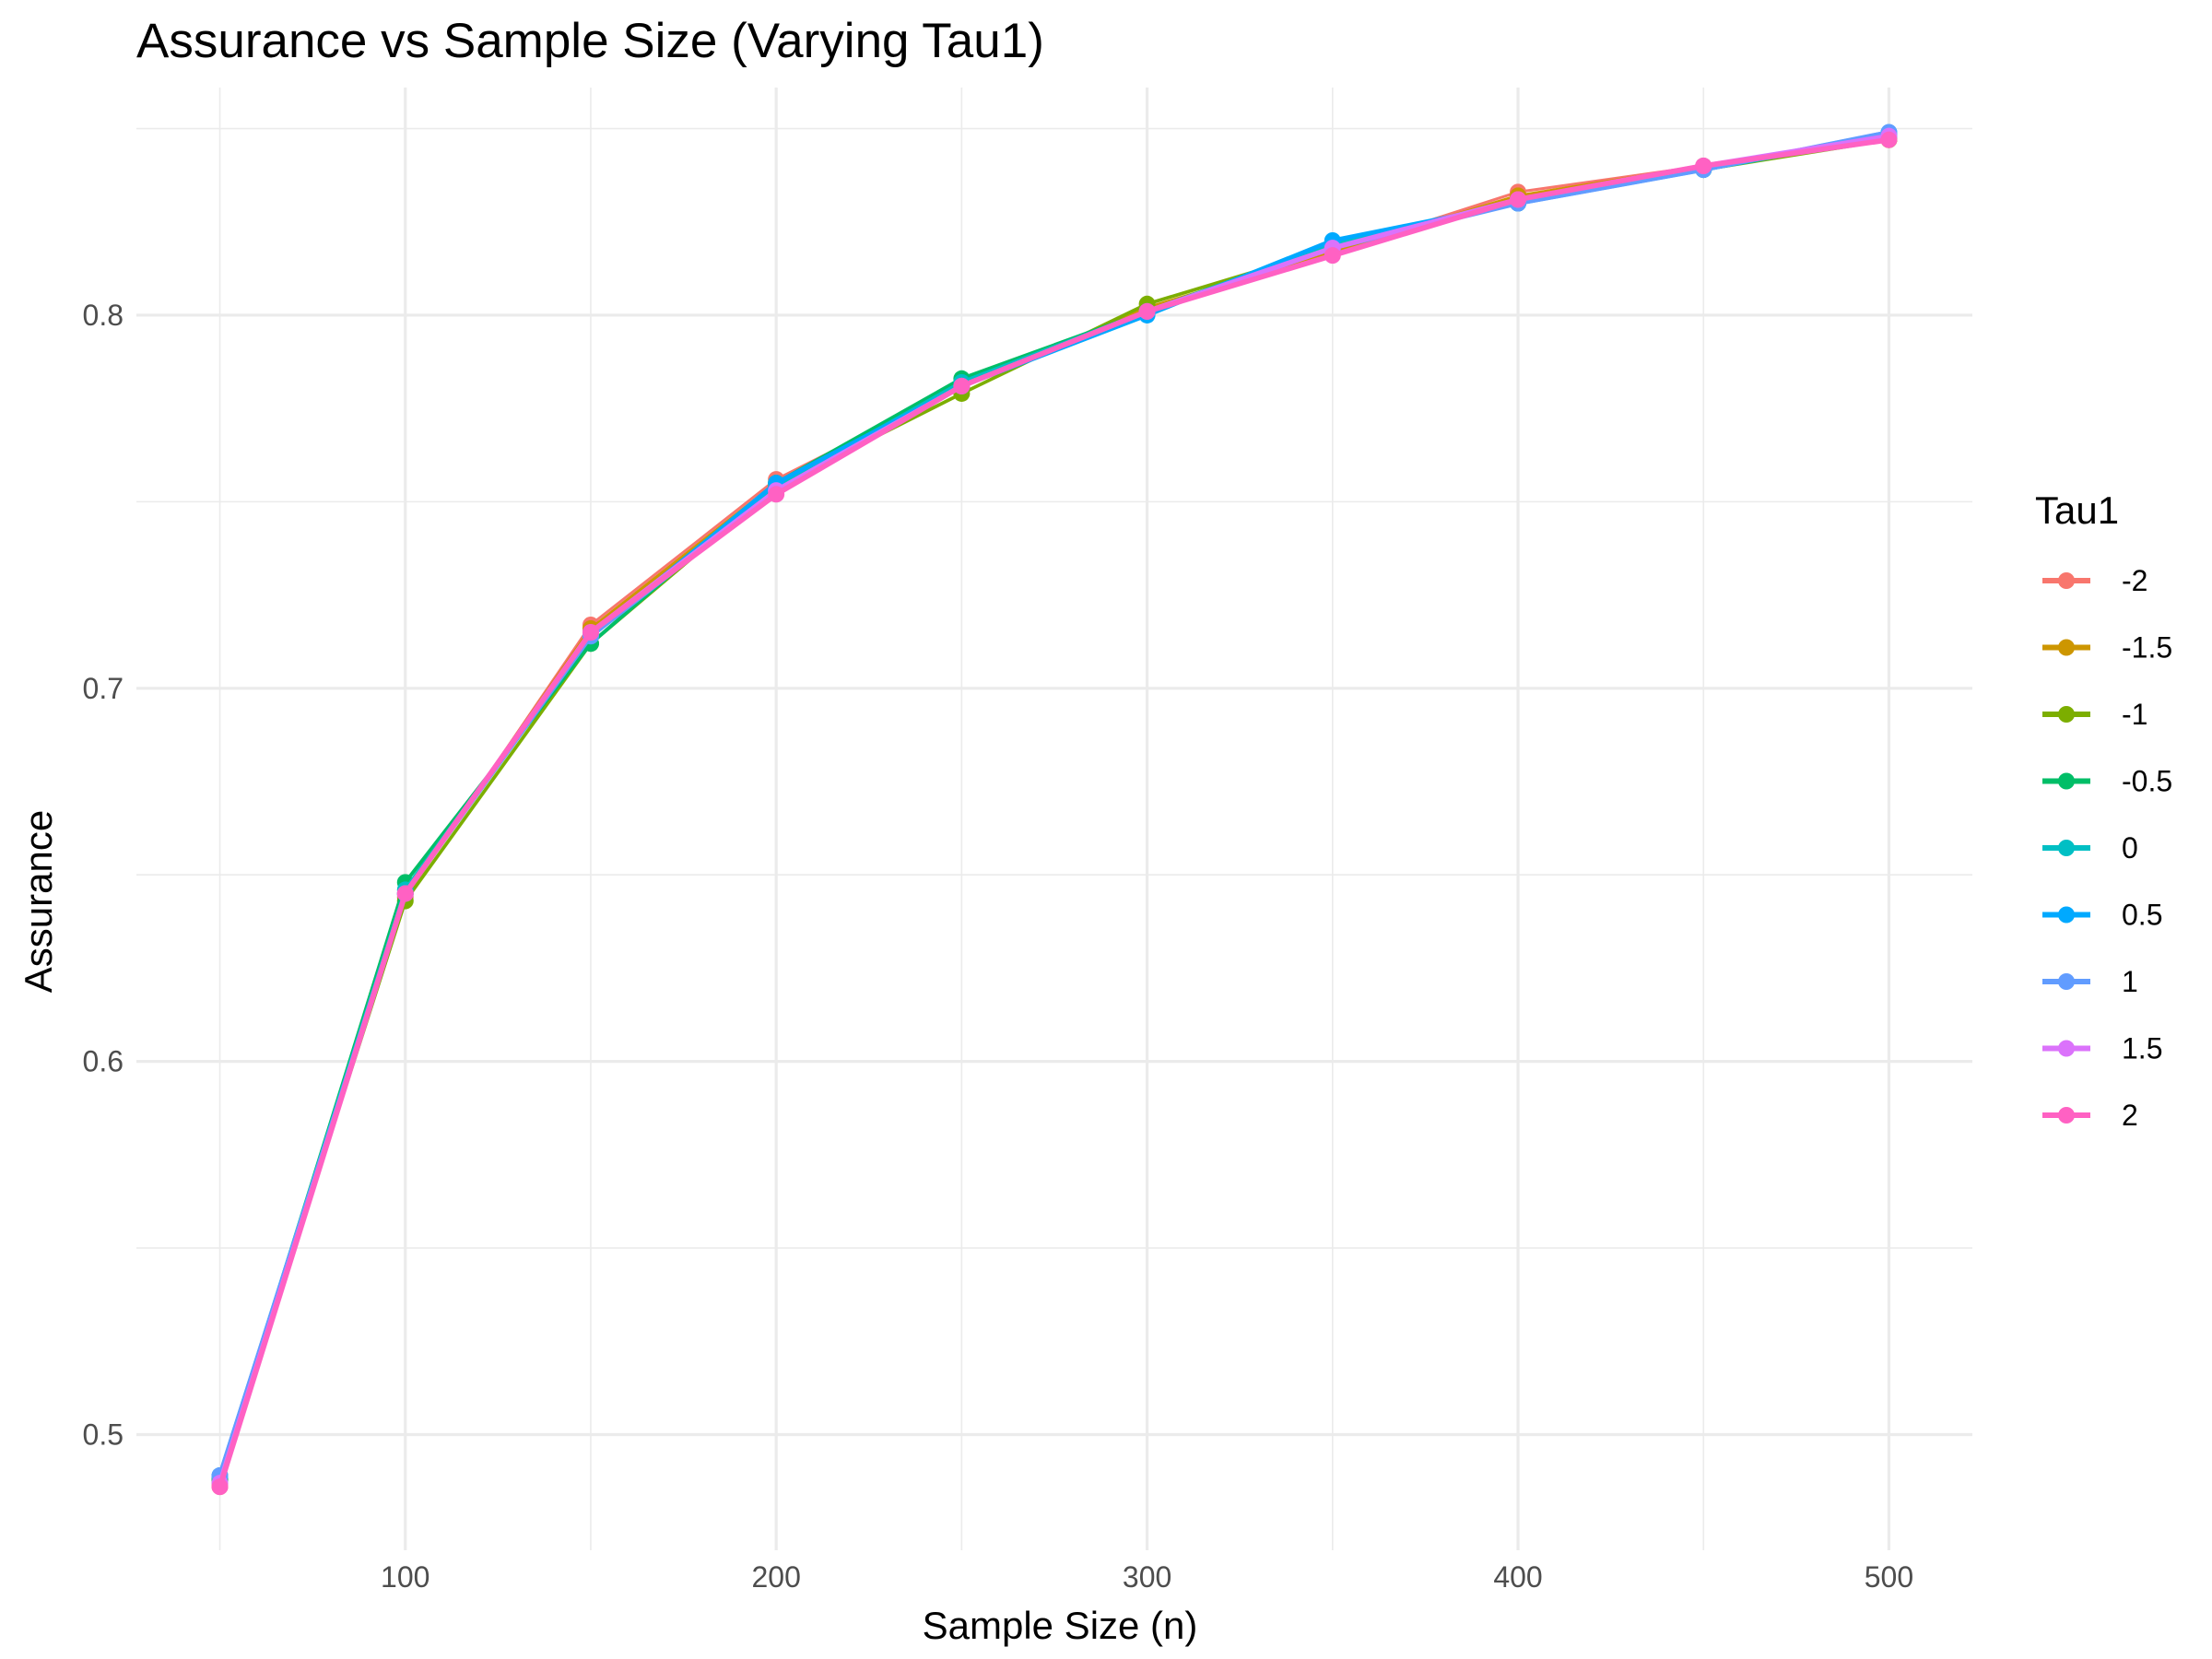 This screenshot has height=1659, width=2212. I want to click on x-tick-label: 300, so click(1147, 1577).